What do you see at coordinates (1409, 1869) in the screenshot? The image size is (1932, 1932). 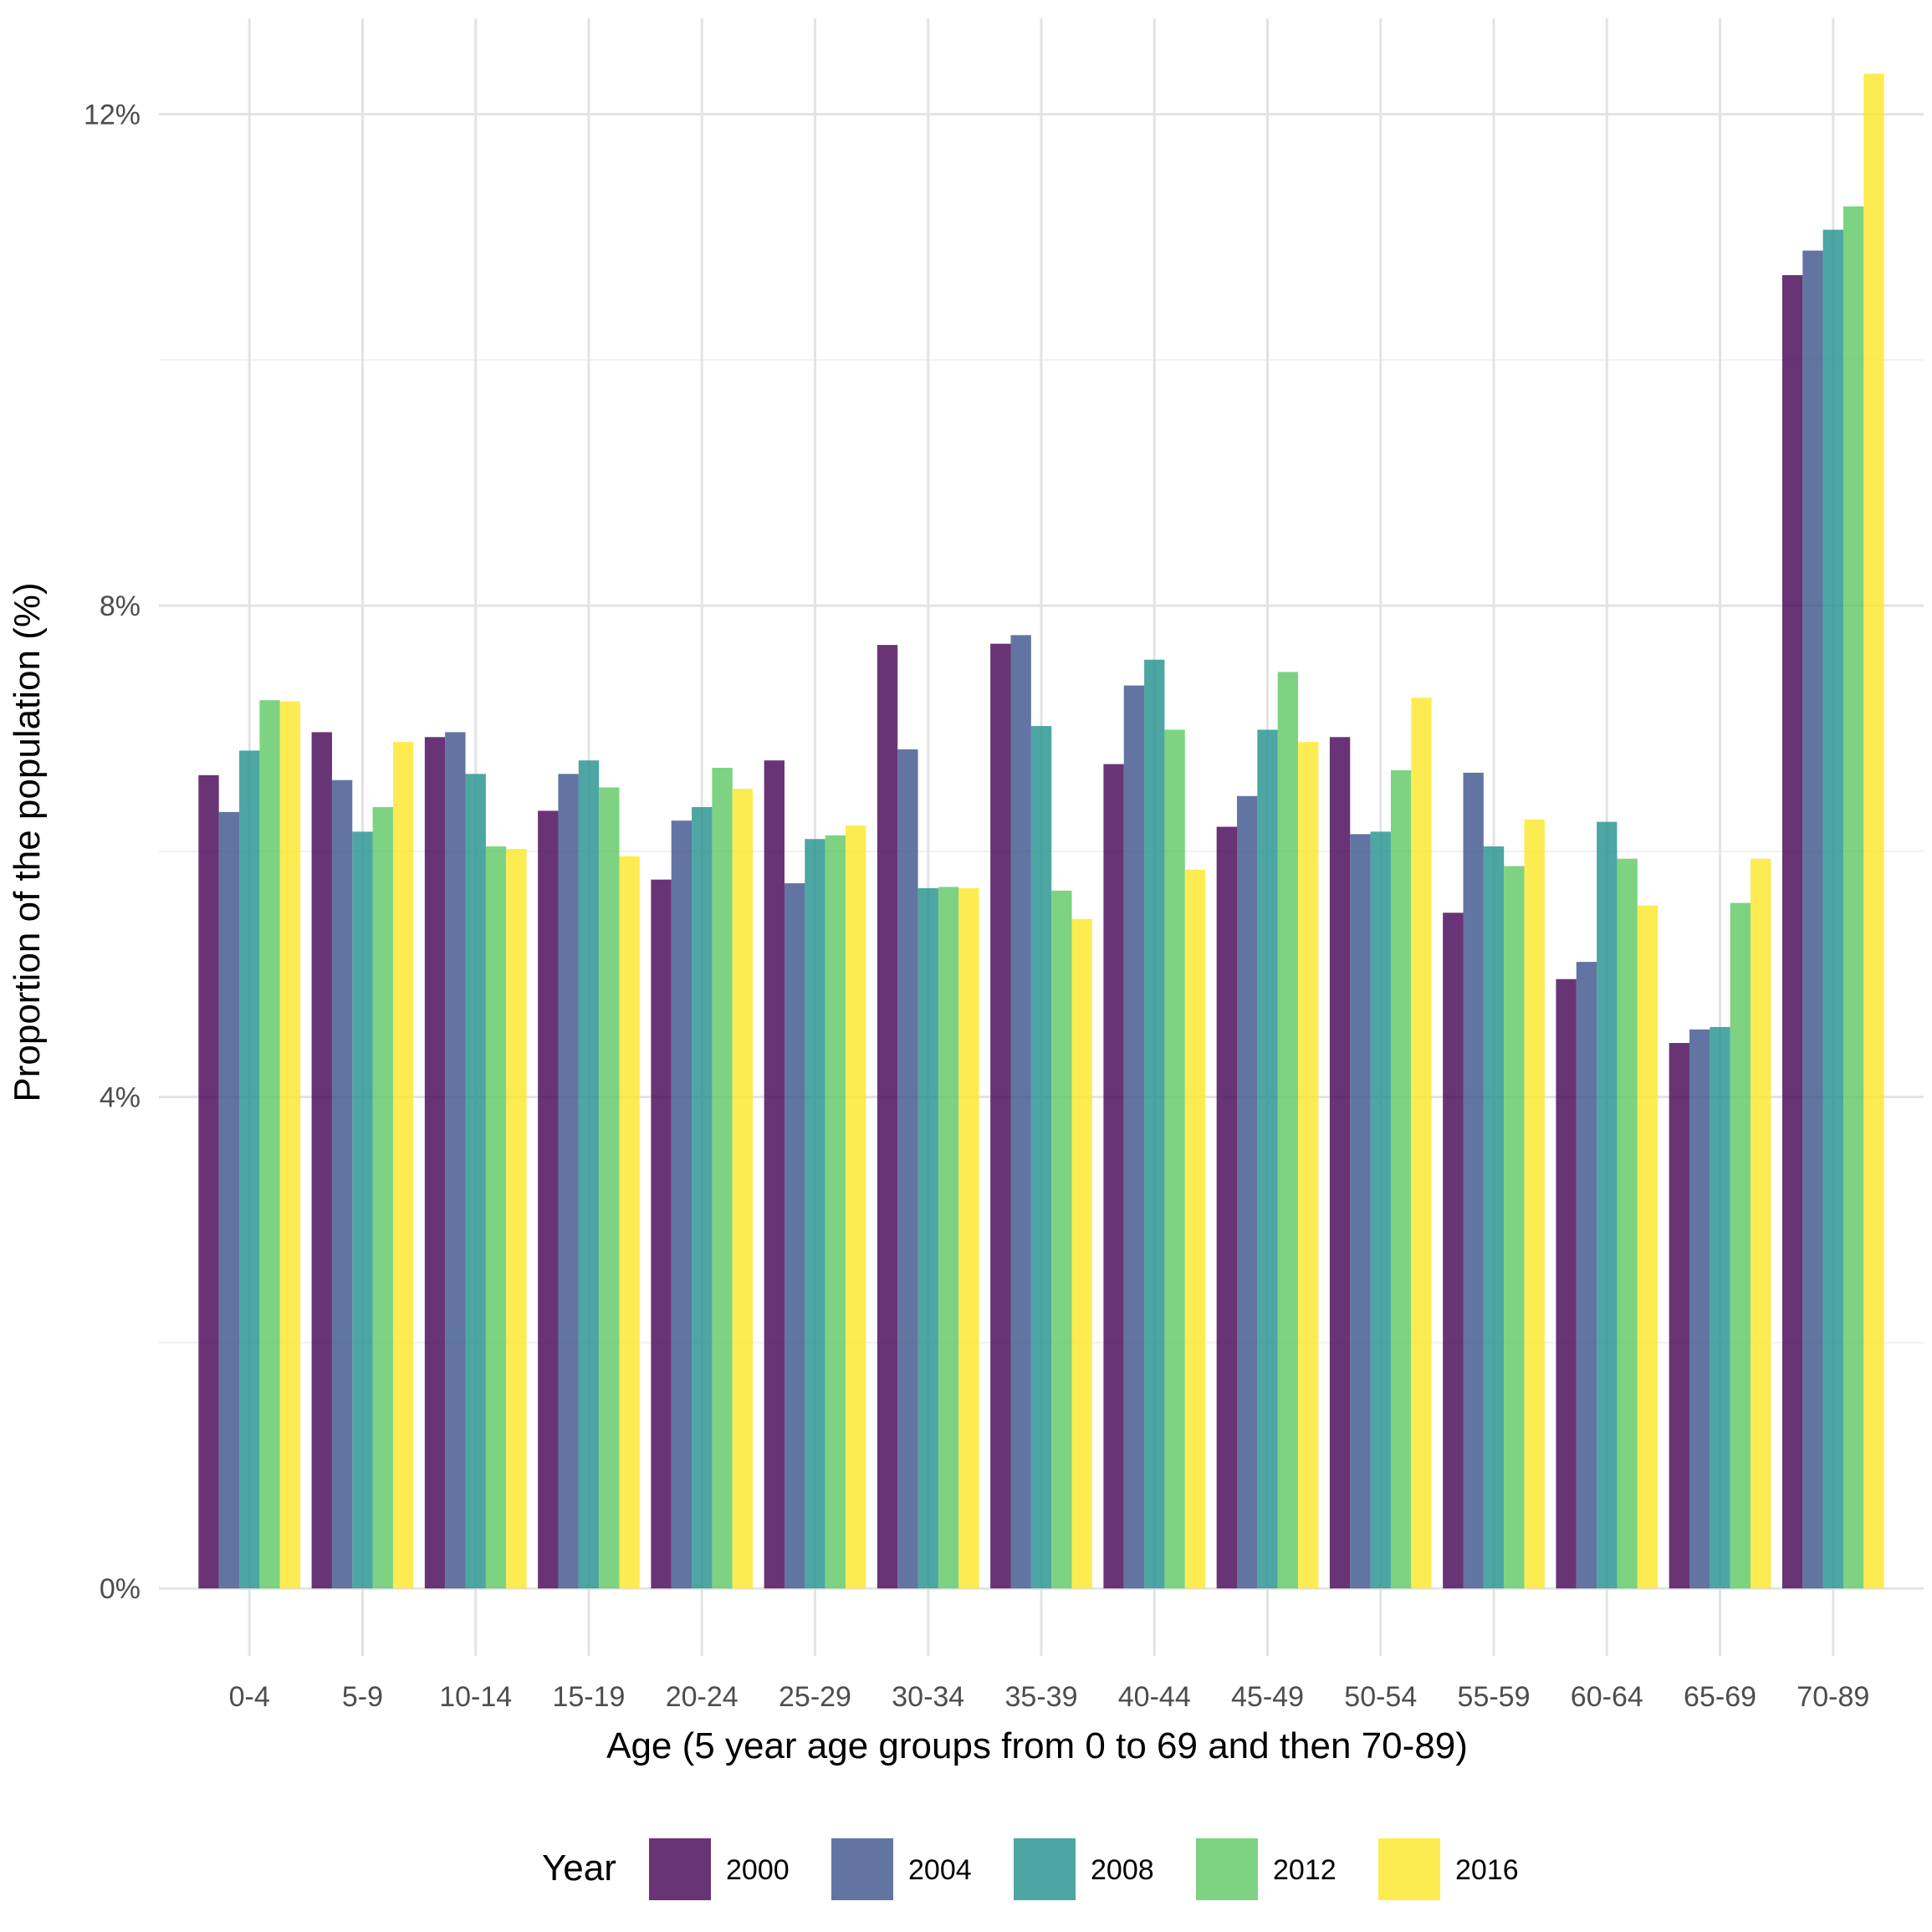 I see `legend-key-2016` at bounding box center [1409, 1869].